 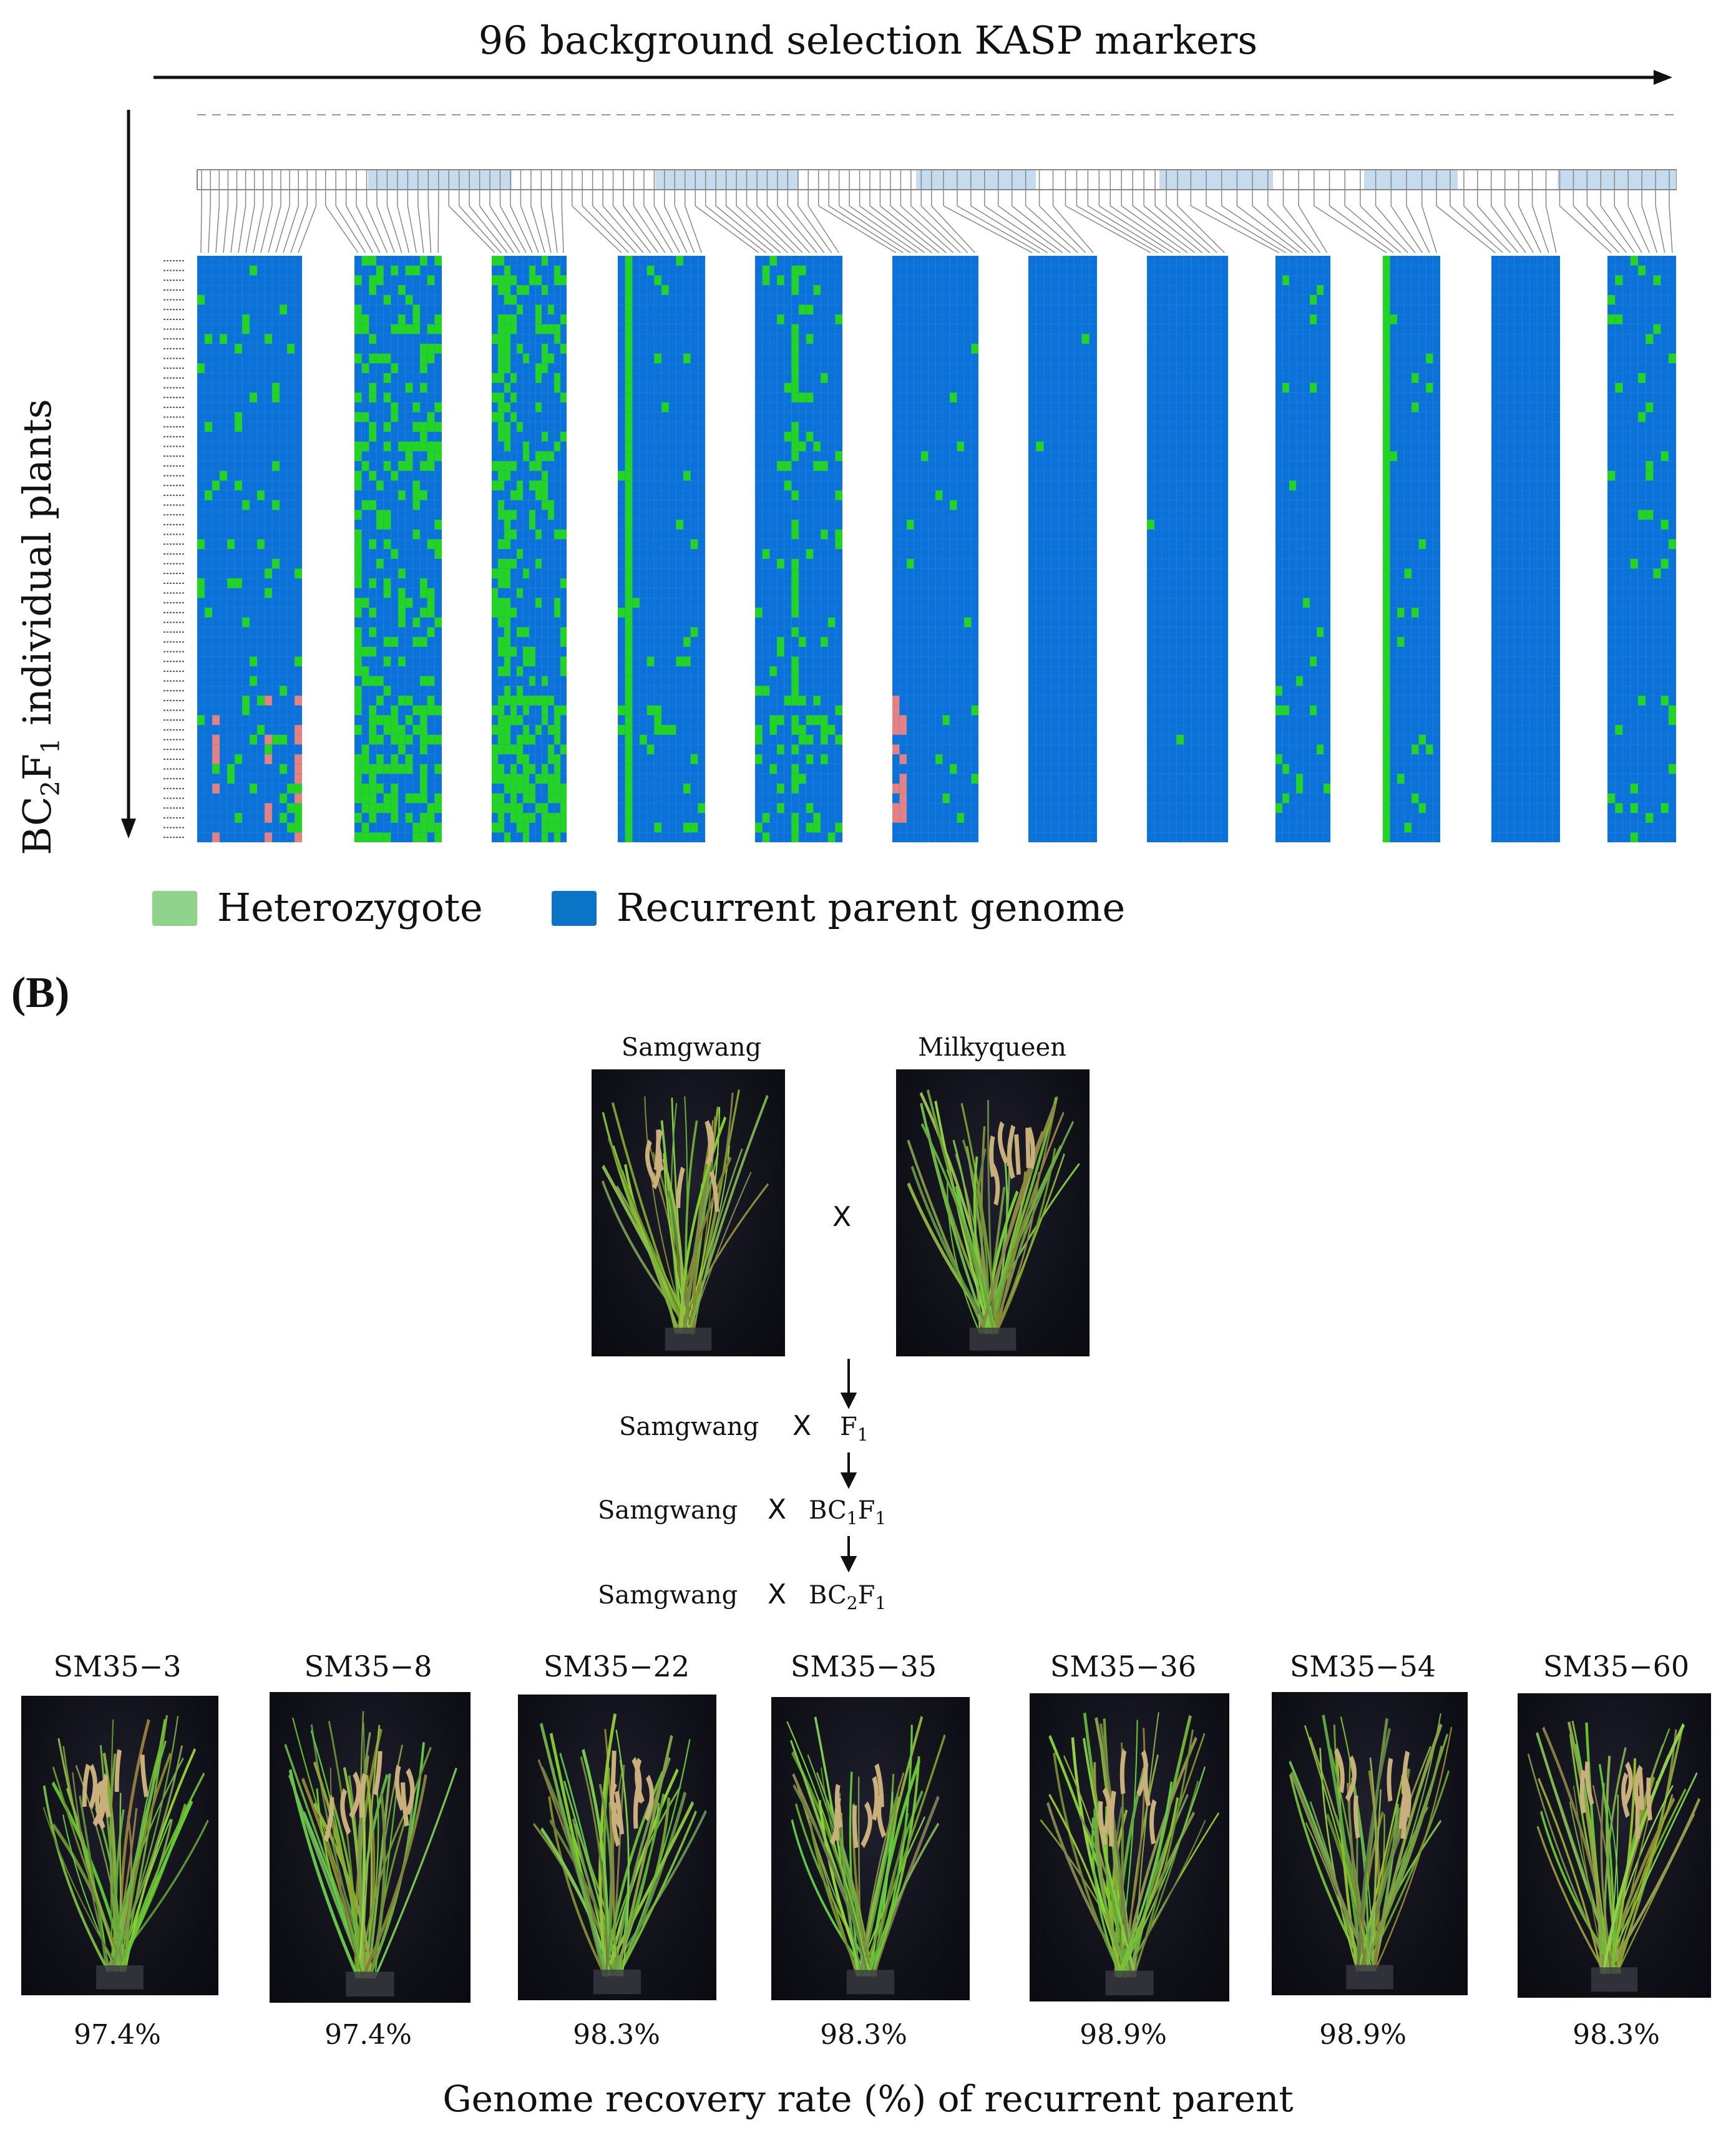 What do you see at coordinates (118, 2035) in the screenshot?
I see `recovery-rate: 97.4%` at bounding box center [118, 2035].